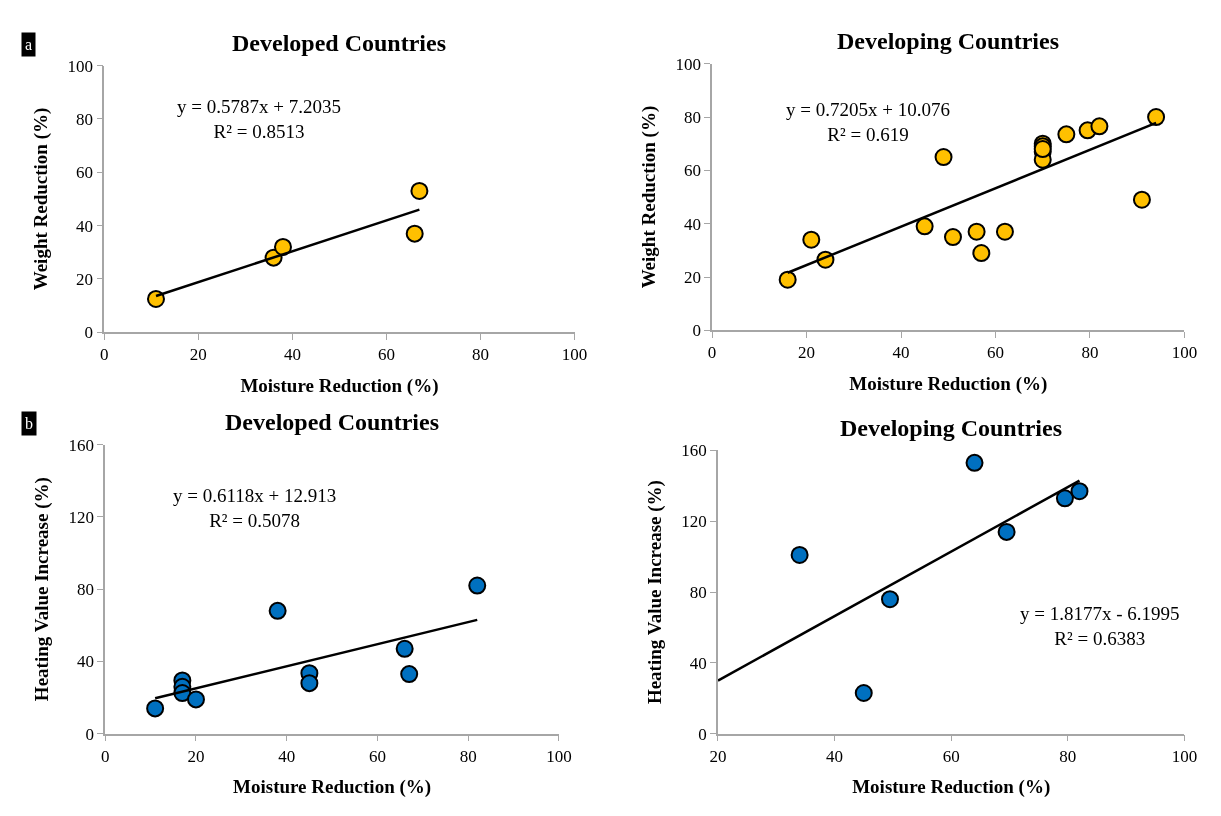 The image size is (1221, 816). What do you see at coordinates (868, 122) in the screenshot?
I see `annotation: y = 0.7205x + 10.076 R² = 0.619` at bounding box center [868, 122].